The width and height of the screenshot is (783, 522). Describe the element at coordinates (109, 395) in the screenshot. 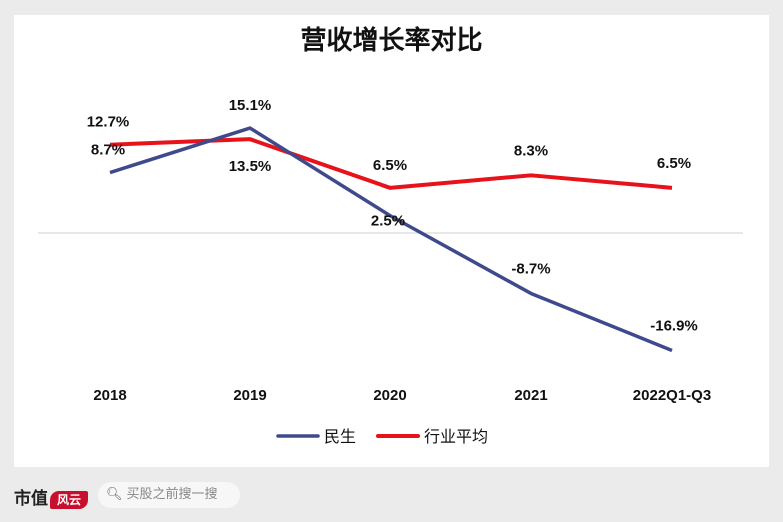

I see `x-tick-label: 2018` at that location.